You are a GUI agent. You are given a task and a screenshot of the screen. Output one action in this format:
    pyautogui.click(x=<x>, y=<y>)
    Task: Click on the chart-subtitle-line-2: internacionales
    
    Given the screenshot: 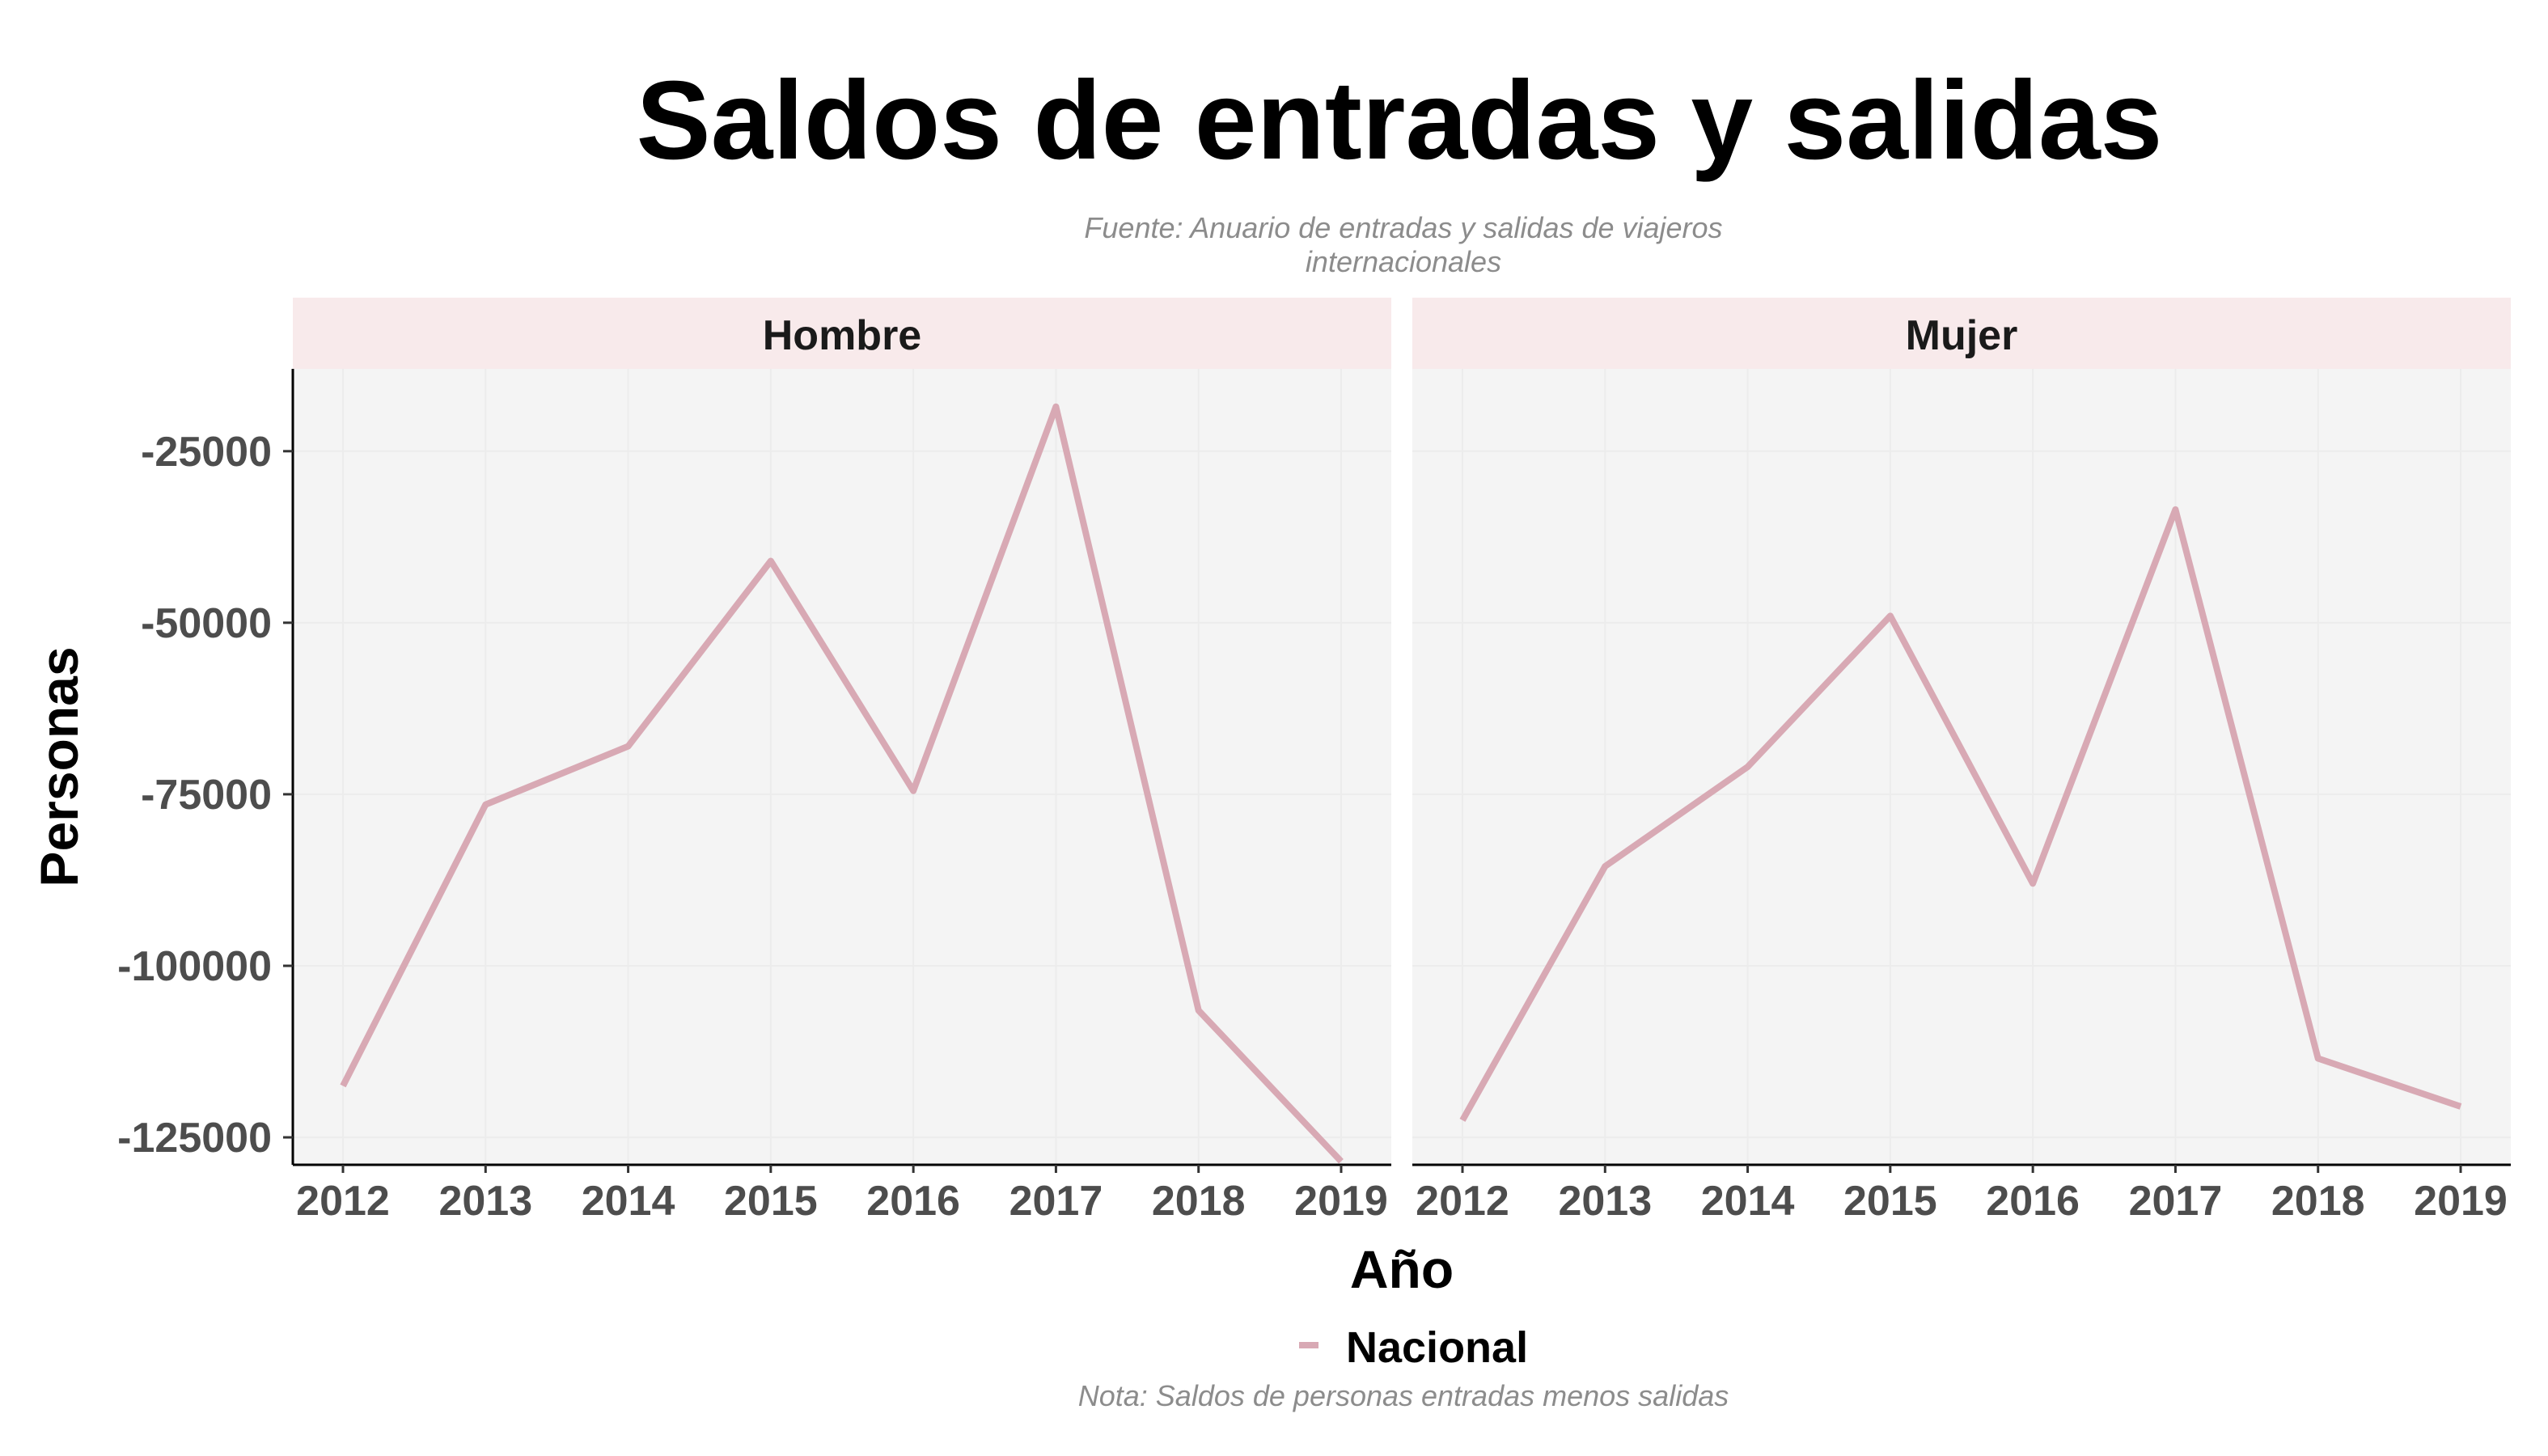 What is the action you would take?
    pyautogui.click(x=1403, y=261)
    